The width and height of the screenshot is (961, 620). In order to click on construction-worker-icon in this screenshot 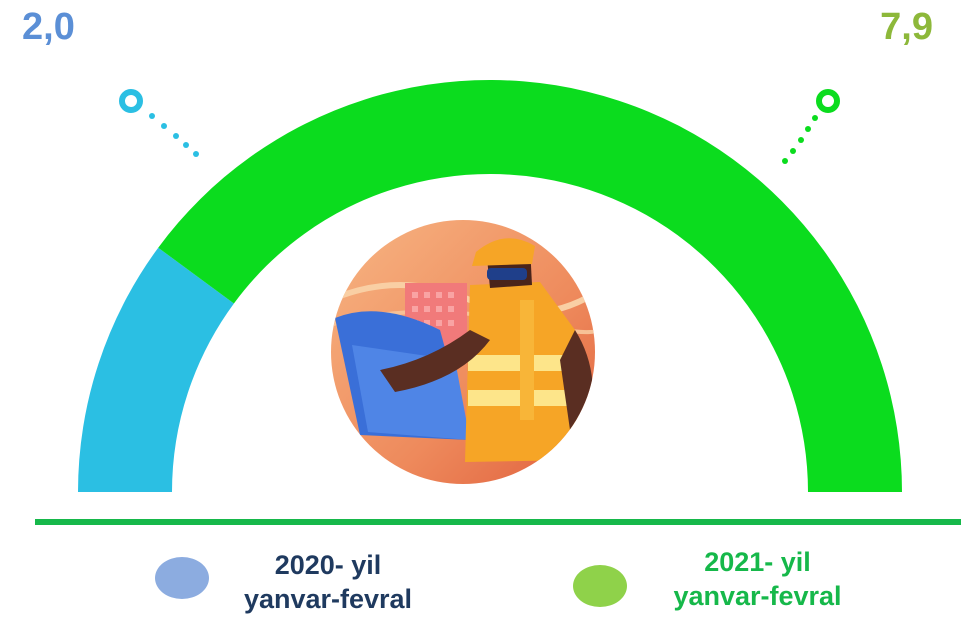, I will do `click(463, 352)`.